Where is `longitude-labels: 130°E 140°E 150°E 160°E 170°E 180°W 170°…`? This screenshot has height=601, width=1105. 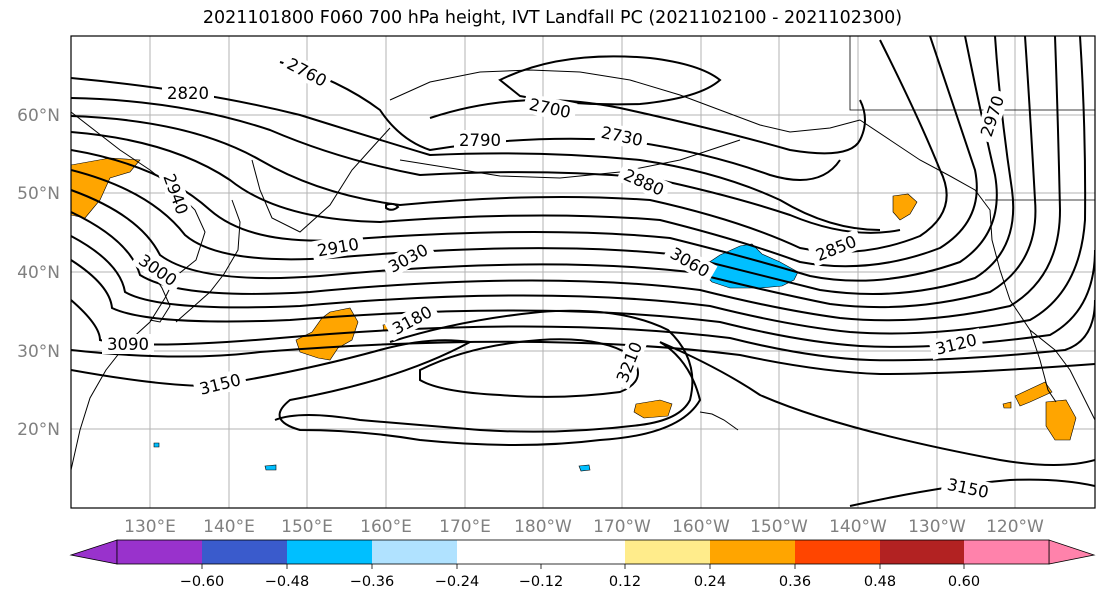 longitude-labels: 130°E 140°E 150°E 160°E 170°E 180°W 170°… is located at coordinates (584, 527).